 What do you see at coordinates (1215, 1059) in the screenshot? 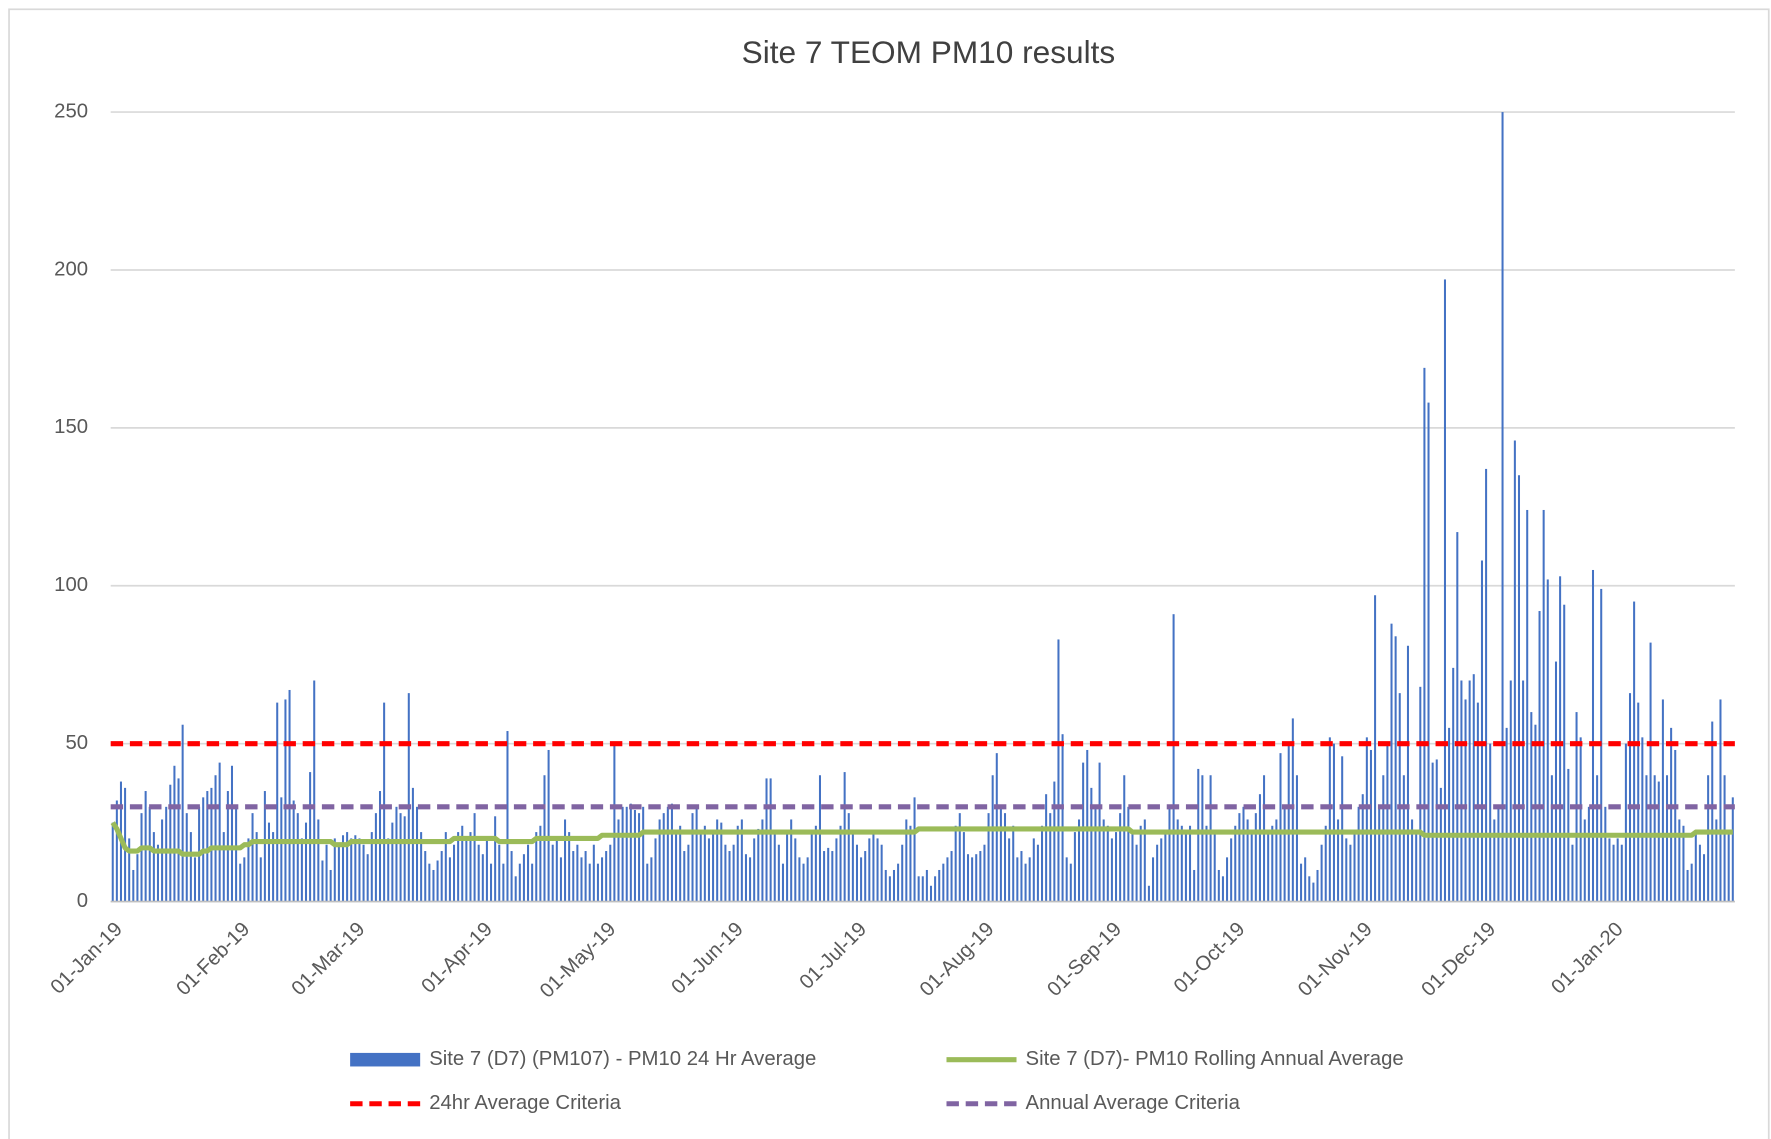
I see `legend-label: Site 7 (D7)- PM10 Rolling Annual Average` at bounding box center [1215, 1059].